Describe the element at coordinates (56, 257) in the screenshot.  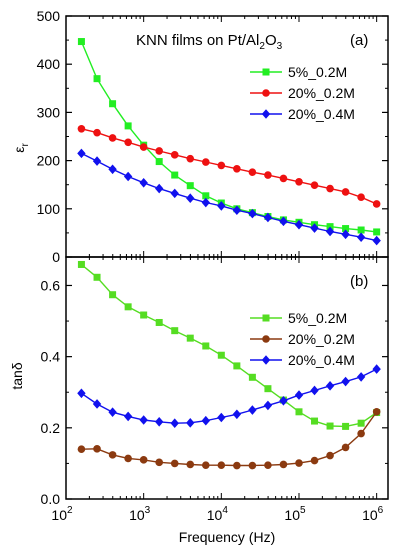
I see `y-tick-label: 0` at that location.